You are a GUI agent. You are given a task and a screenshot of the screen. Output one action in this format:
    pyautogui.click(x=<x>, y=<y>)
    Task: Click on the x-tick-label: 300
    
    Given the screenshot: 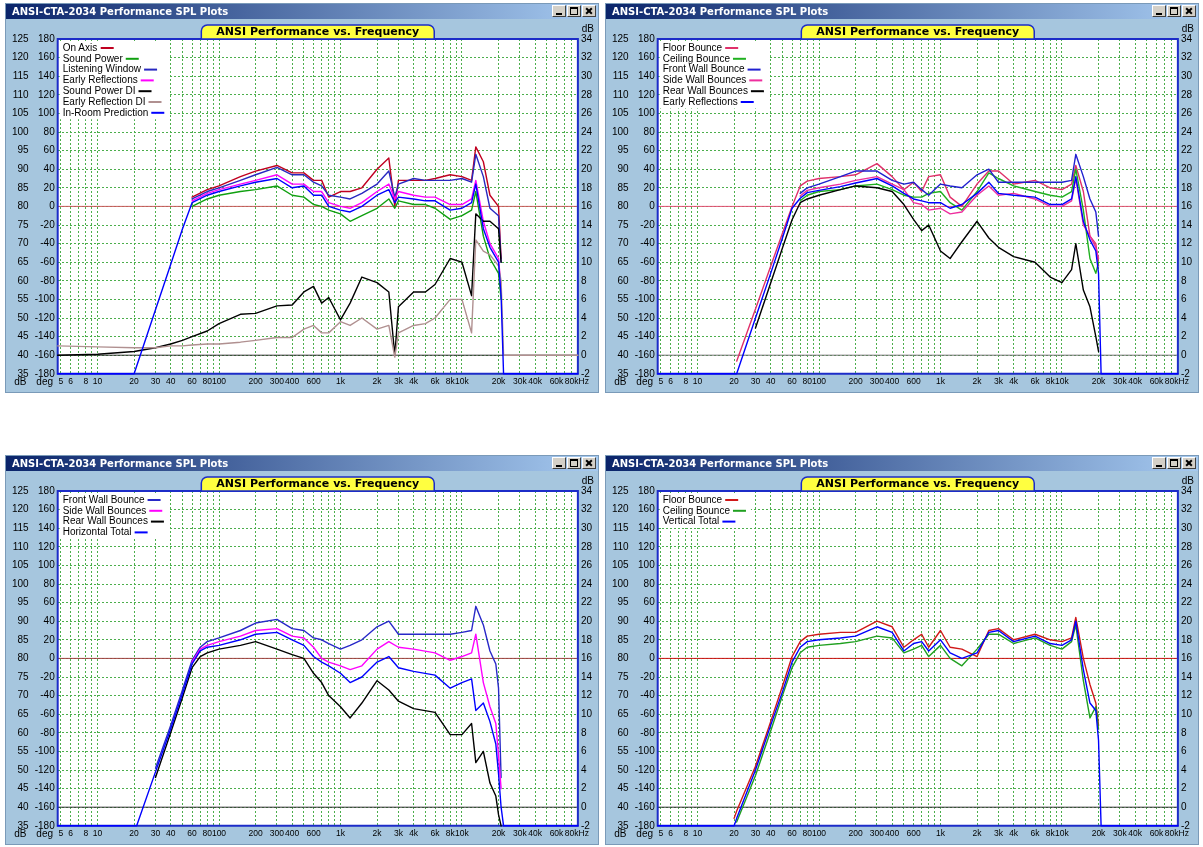 What is the action you would take?
    pyautogui.click(x=877, y=833)
    